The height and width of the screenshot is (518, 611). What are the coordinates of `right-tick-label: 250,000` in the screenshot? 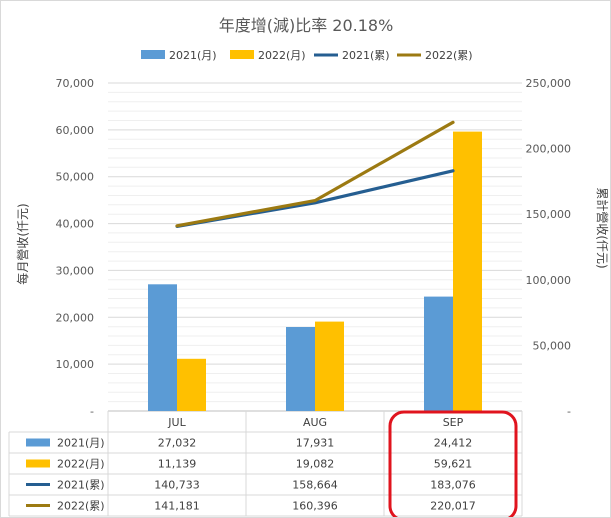 It's located at (549, 83).